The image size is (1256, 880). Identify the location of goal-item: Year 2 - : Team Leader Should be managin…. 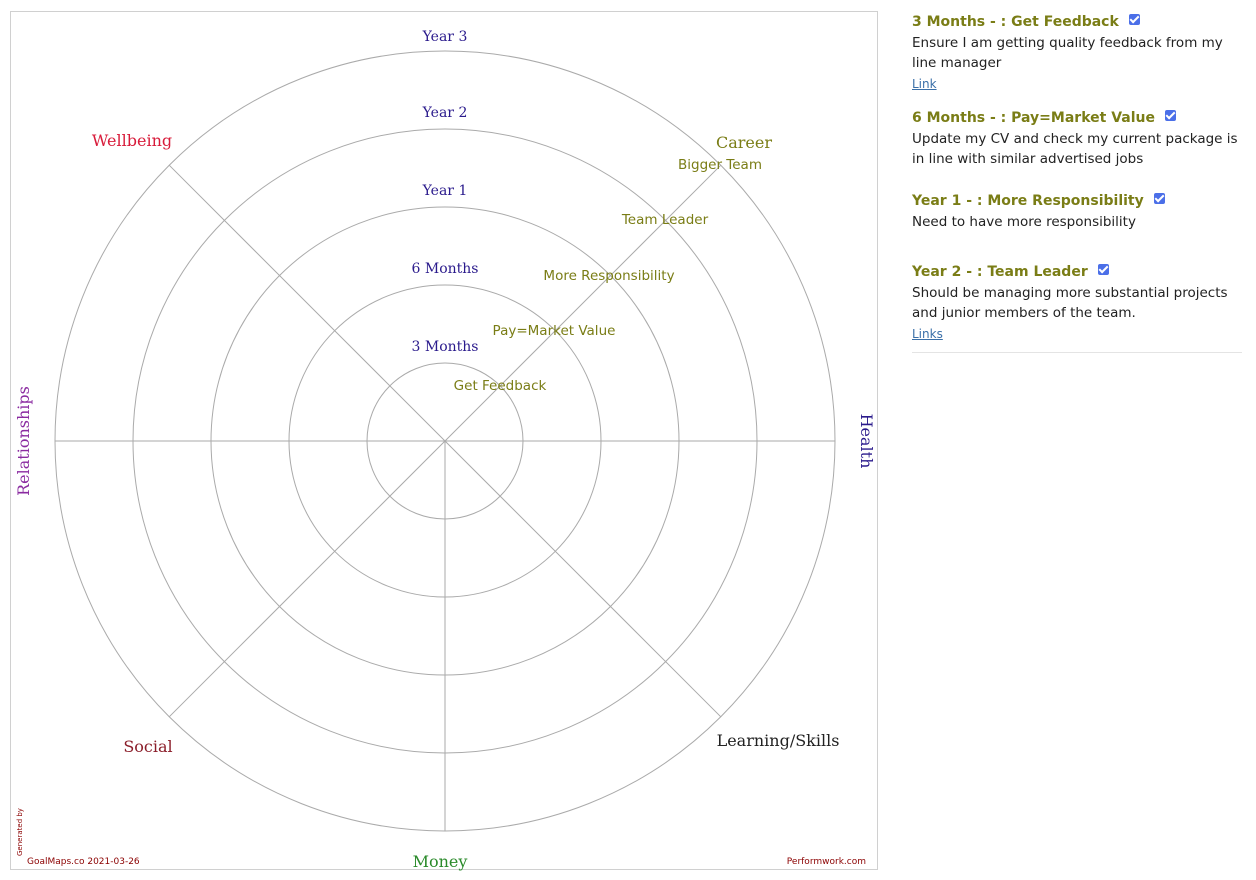
(1077, 302).